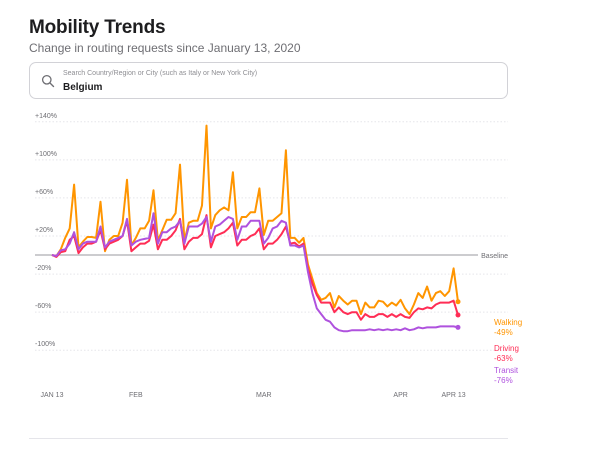 This screenshot has height=461, width=600. I want to click on series-end-dot-driving, so click(458, 315).